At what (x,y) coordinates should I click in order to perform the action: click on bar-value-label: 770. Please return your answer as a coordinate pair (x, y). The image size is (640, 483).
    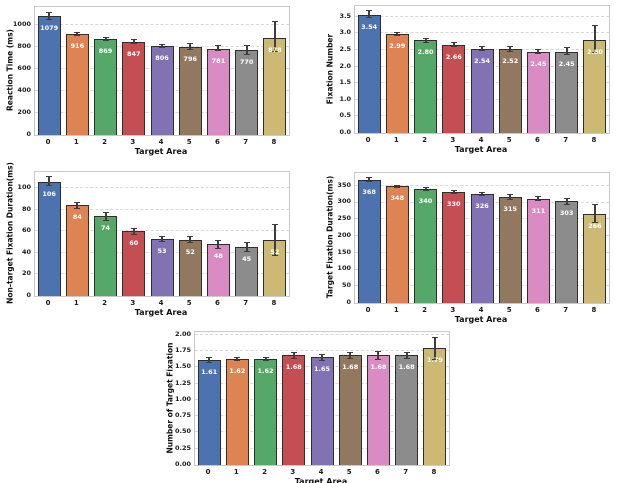
    Looking at the image, I should click on (246, 62).